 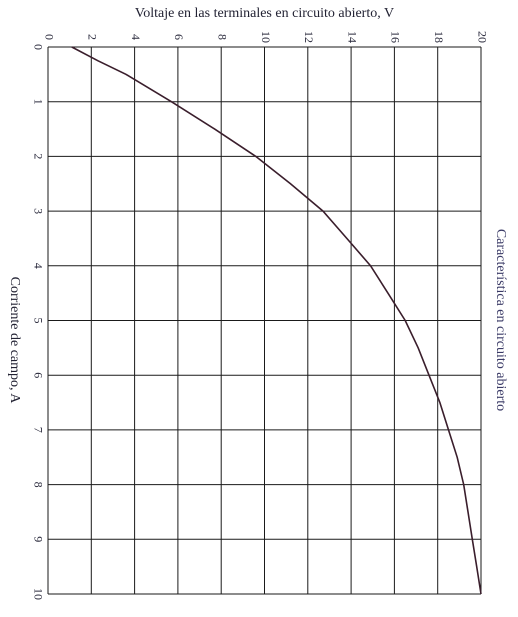 What do you see at coordinates (38, 485) in the screenshot?
I see `current-tick-label-8: 8` at bounding box center [38, 485].